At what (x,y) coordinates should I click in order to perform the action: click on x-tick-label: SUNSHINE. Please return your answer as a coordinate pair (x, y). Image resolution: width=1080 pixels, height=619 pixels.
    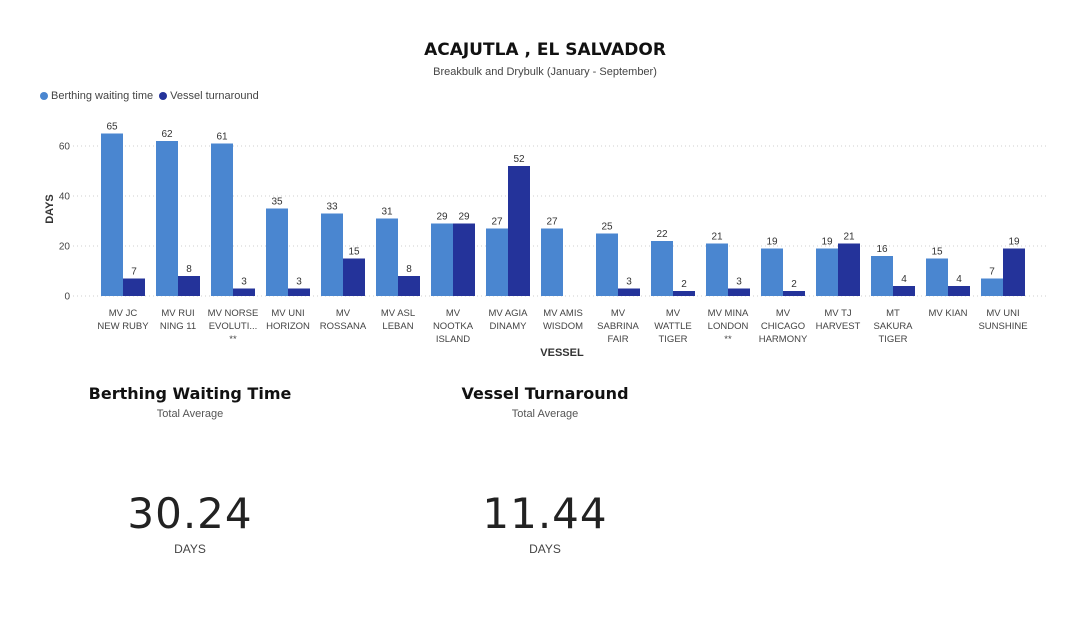
    Looking at the image, I should click on (1002, 326).